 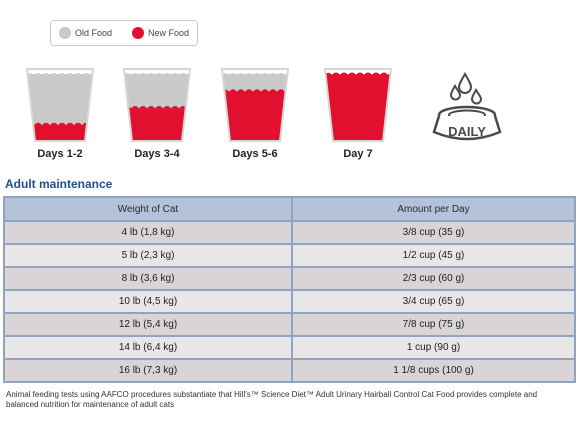 I want to click on table-row: 12 lb (5,4 kg) 7/8 cup (75 g), so click(x=289, y=324).